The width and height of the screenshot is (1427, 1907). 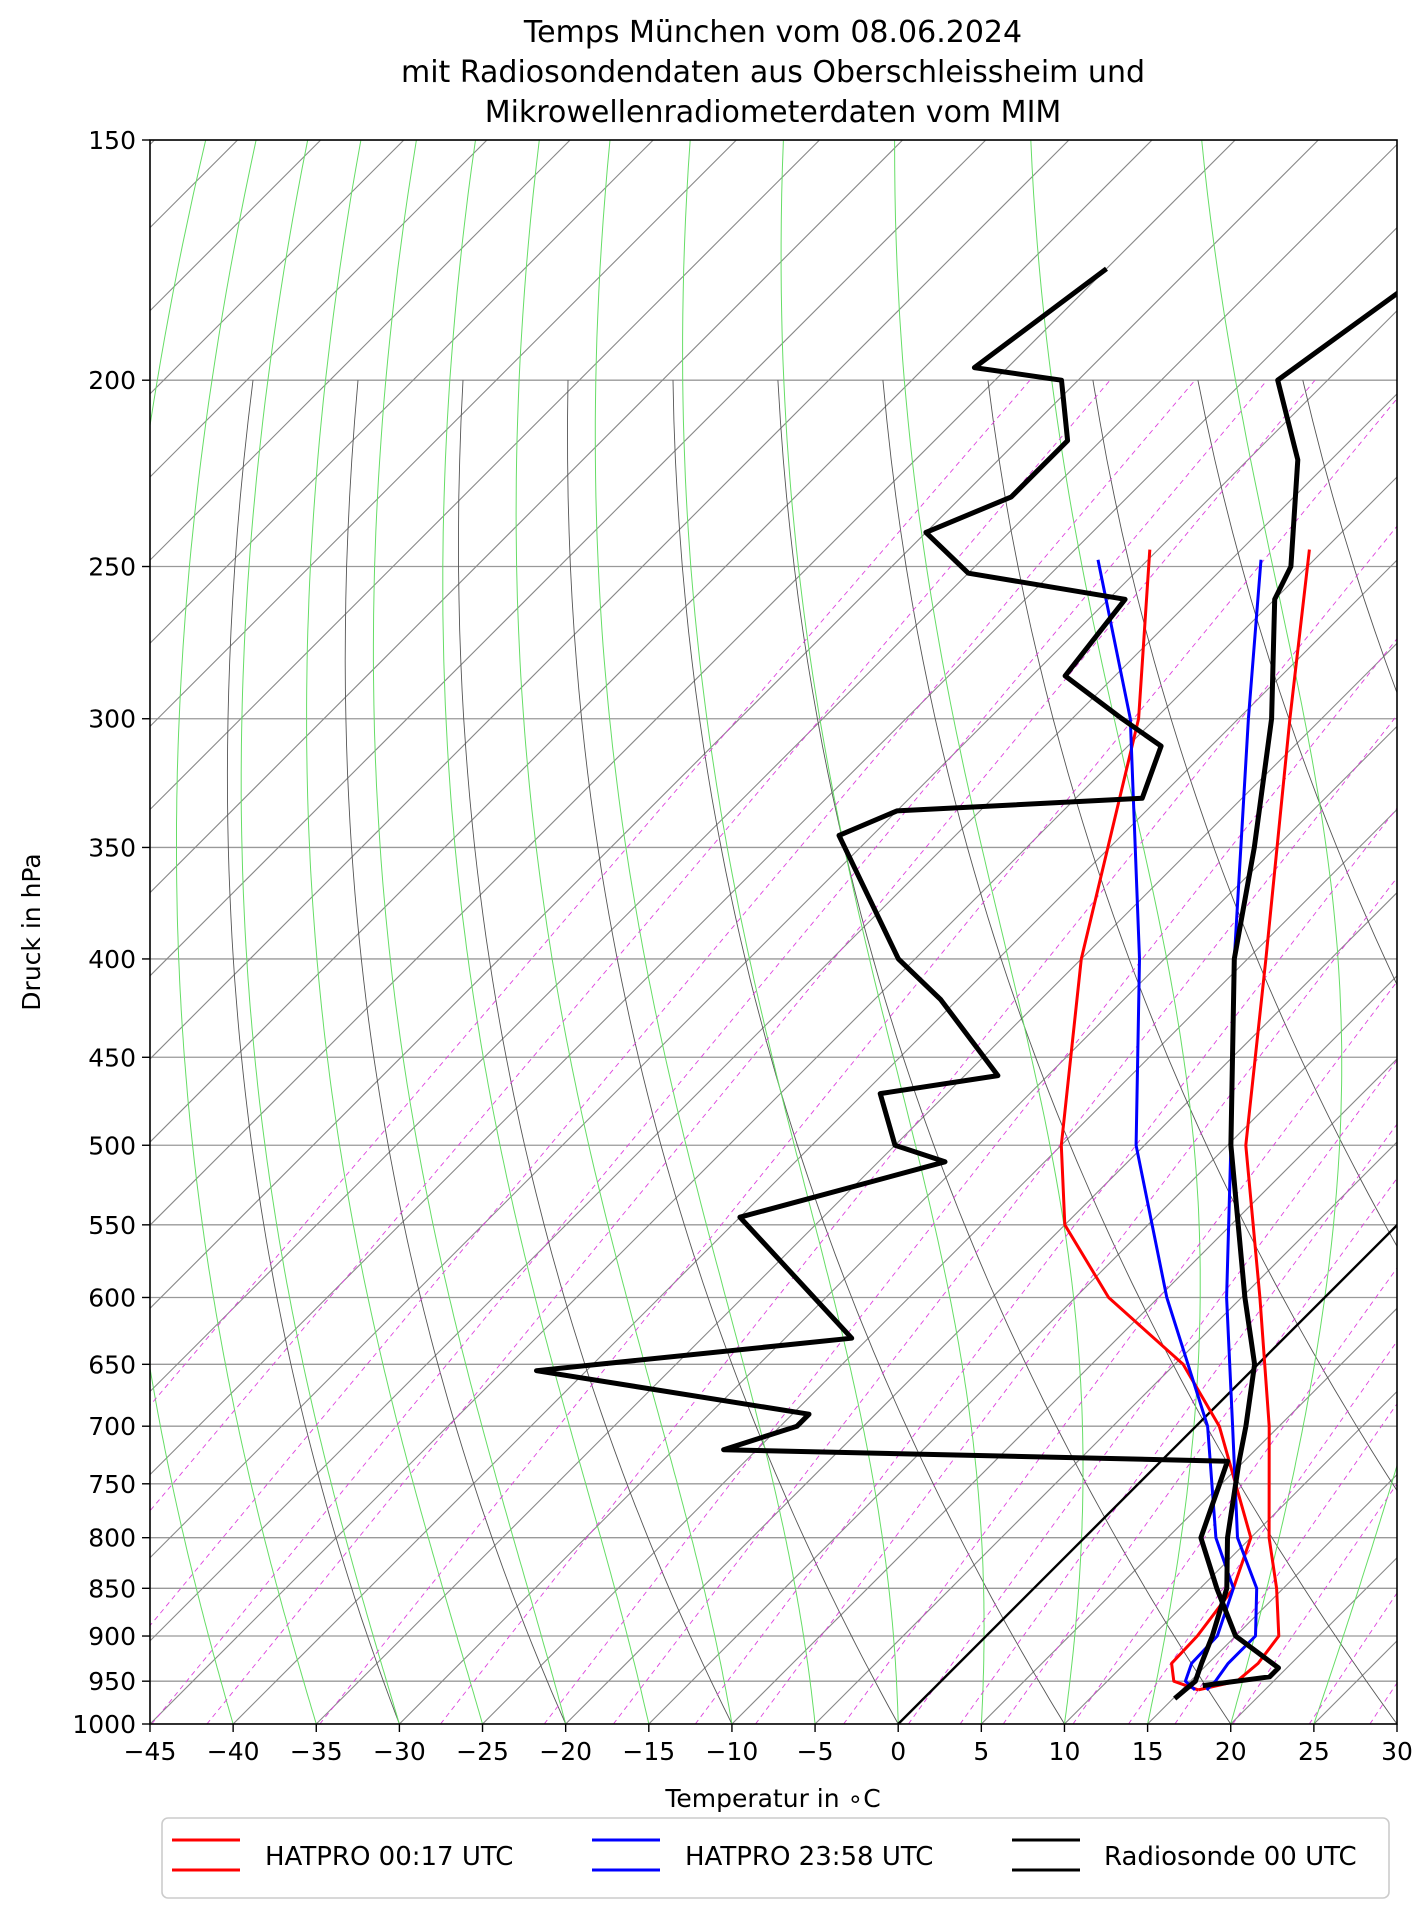 What do you see at coordinates (1314, 1751) in the screenshot?
I see `x-tick-label: 25` at bounding box center [1314, 1751].